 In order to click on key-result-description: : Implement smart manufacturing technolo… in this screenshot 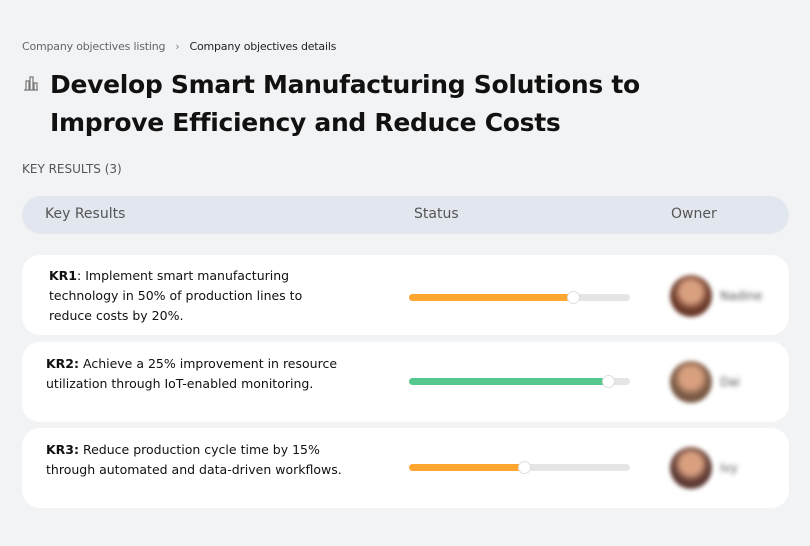, I will do `click(176, 295)`.